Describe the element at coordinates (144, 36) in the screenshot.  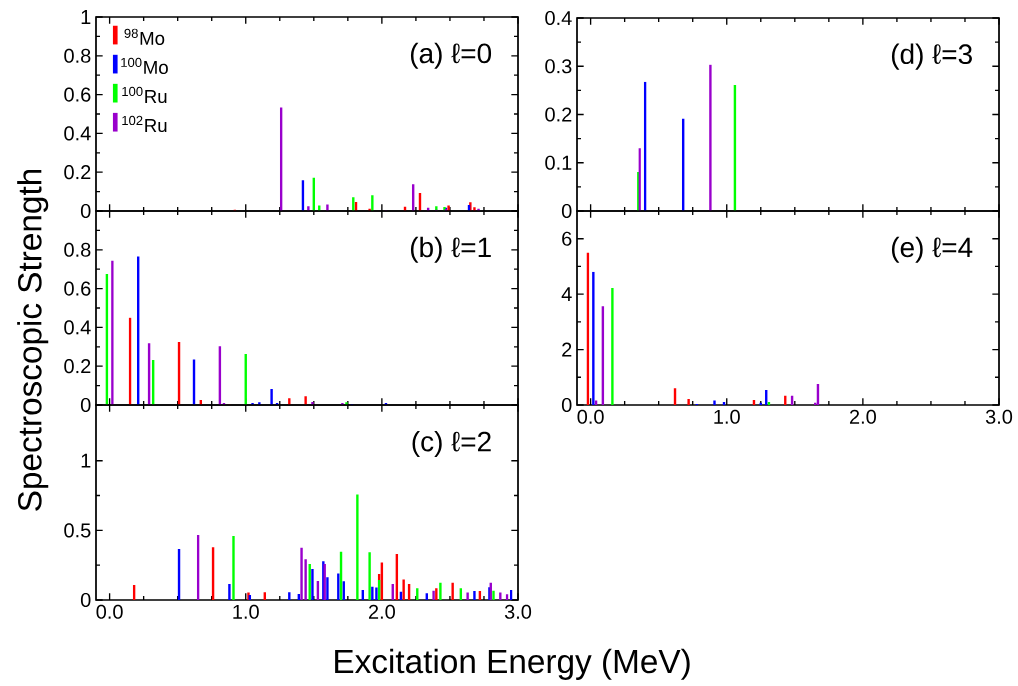
I see `legend-label: $^{98}$Mo` at that location.